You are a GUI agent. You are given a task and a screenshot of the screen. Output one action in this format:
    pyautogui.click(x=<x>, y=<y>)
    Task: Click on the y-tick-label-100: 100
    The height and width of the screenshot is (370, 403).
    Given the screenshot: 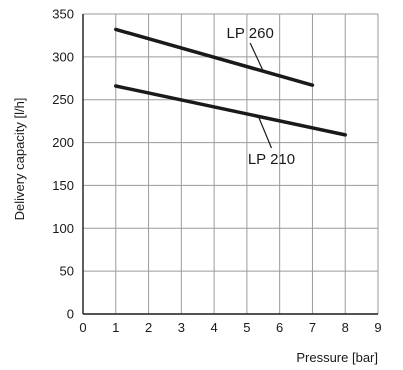 What is the action you would take?
    pyautogui.click(x=63, y=228)
    